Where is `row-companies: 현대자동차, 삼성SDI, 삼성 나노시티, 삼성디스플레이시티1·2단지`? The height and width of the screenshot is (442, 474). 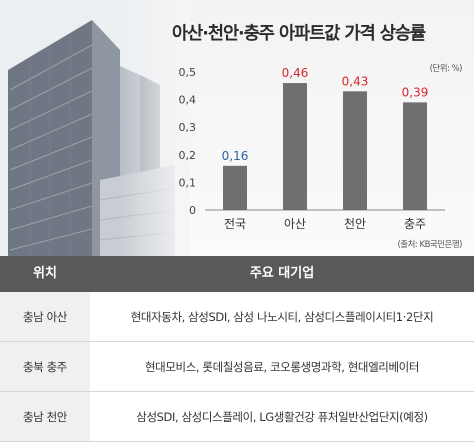
row-companies: 현대자동차, 삼성SDI, 삼성 나노시티, 삼성디스플레이시티1·2단지 is located at coordinates (282, 316).